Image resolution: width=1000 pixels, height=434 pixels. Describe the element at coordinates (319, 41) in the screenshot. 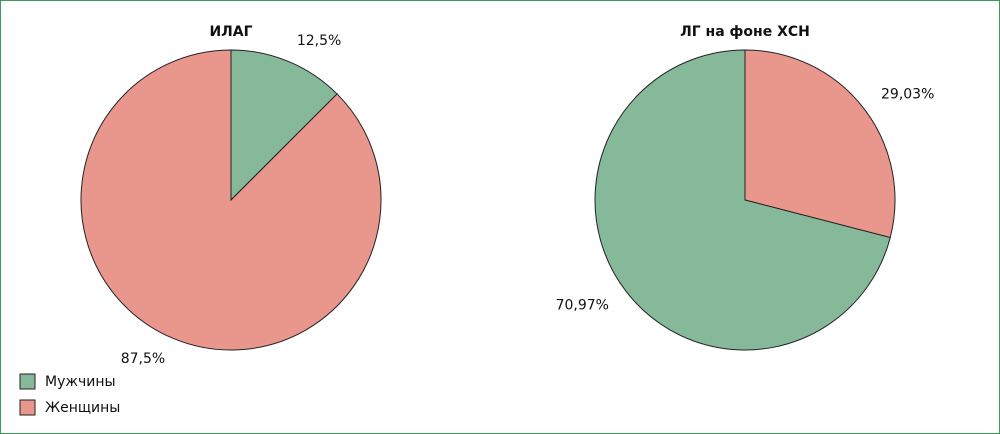

I see `data-label: 12,5%` at that location.